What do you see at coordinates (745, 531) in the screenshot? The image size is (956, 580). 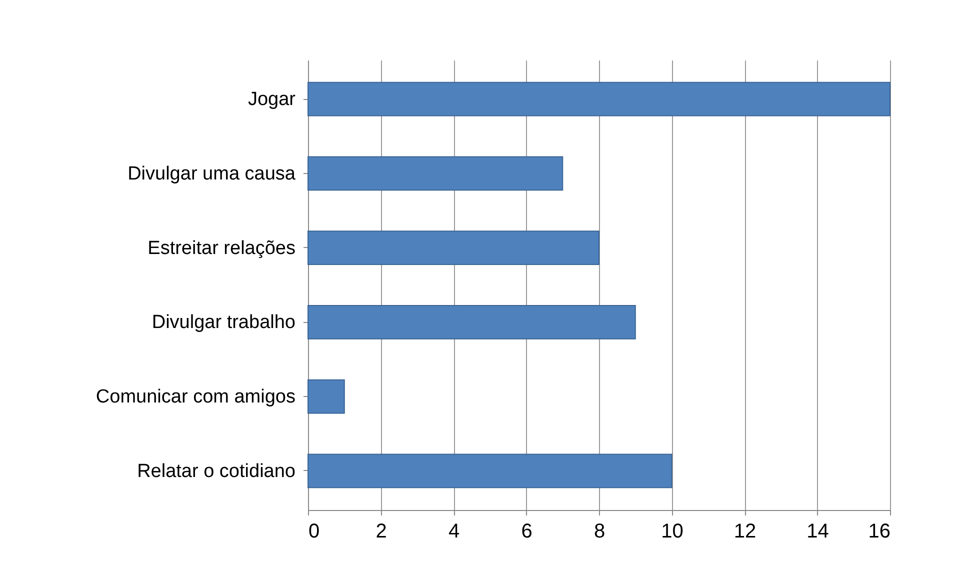 I see `x-tick-label: 12` at bounding box center [745, 531].